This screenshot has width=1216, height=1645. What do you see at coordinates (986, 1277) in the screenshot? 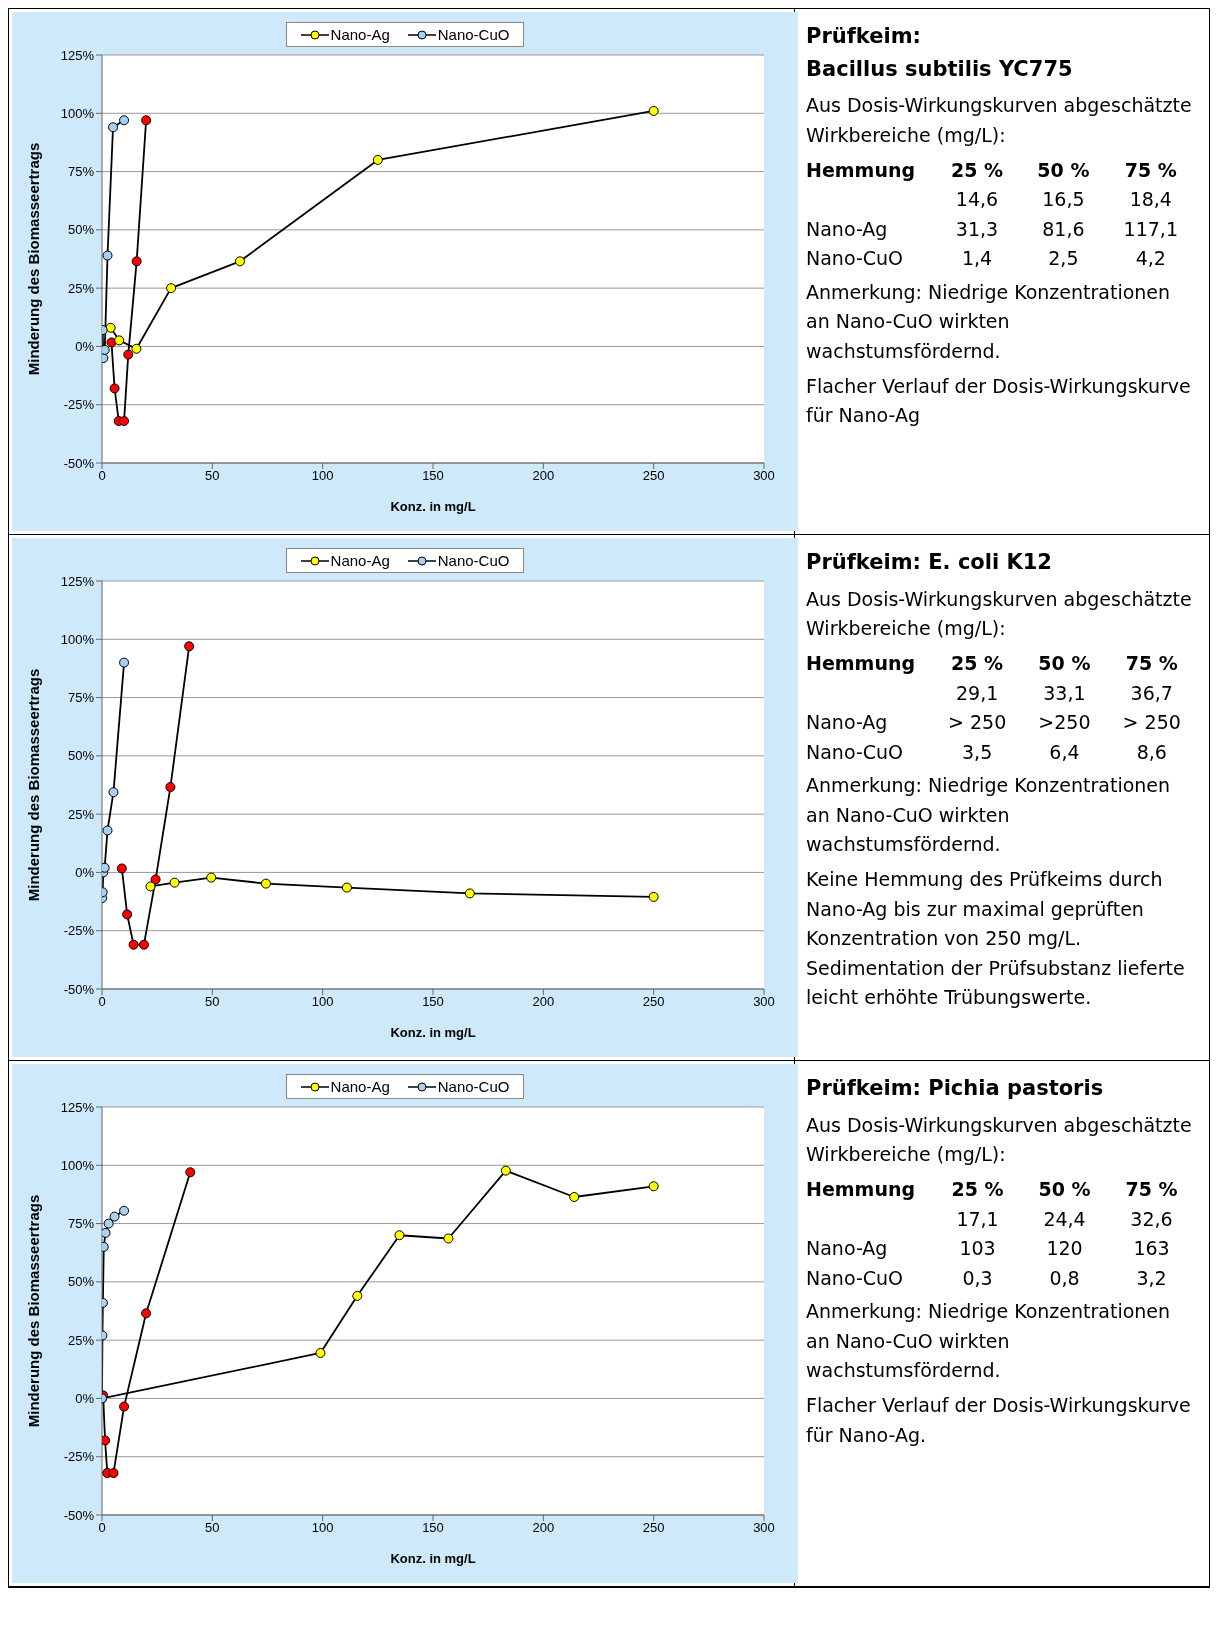
I see `text: Nano-CuO 0,3 0,8 3,2` at bounding box center [986, 1277].